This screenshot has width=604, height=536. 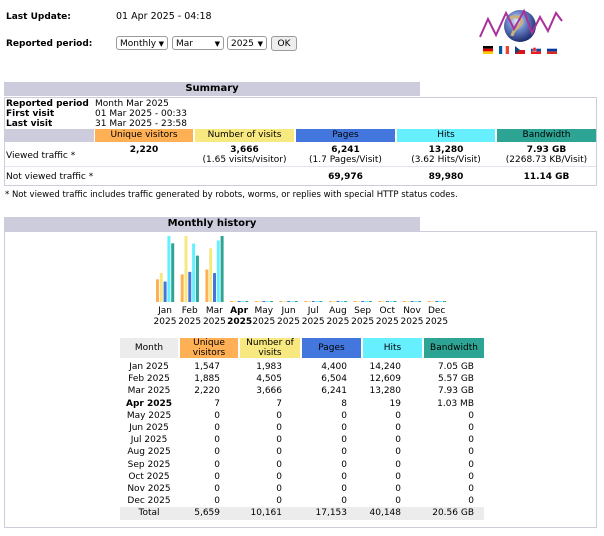 I want to click on history-row-unique: 2,220, so click(x=207, y=391).